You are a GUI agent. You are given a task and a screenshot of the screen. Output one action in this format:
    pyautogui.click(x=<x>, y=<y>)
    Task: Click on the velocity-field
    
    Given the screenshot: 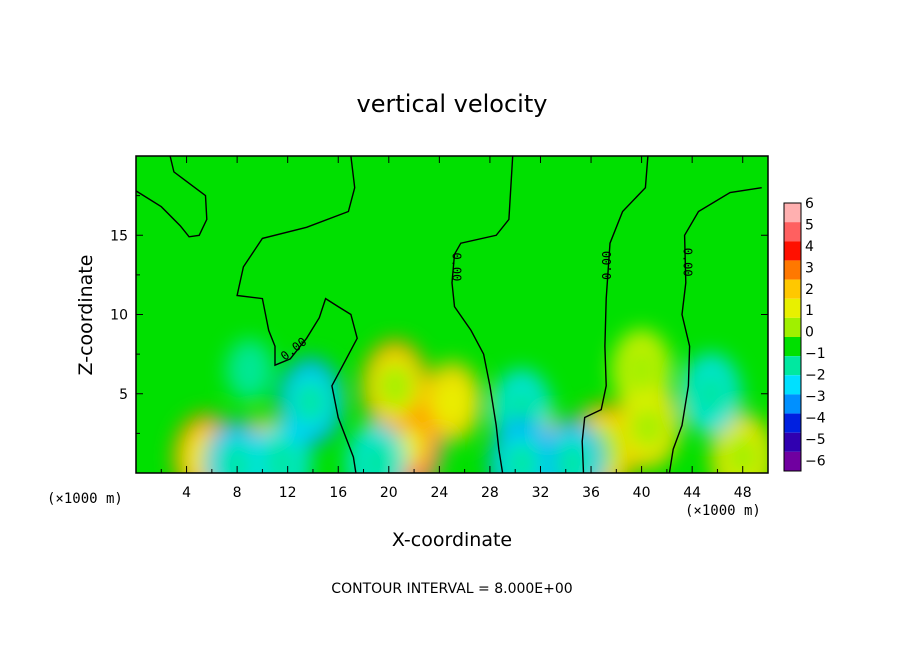 What is the action you would take?
    pyautogui.click(x=470, y=401)
    